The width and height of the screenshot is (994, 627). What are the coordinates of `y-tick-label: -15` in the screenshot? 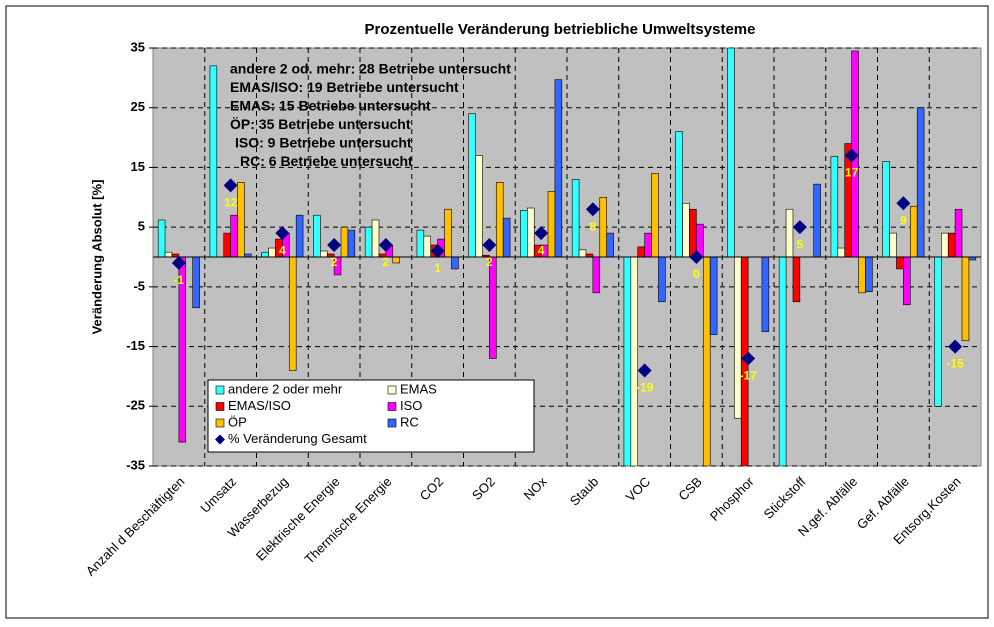 It's located at (135, 345).